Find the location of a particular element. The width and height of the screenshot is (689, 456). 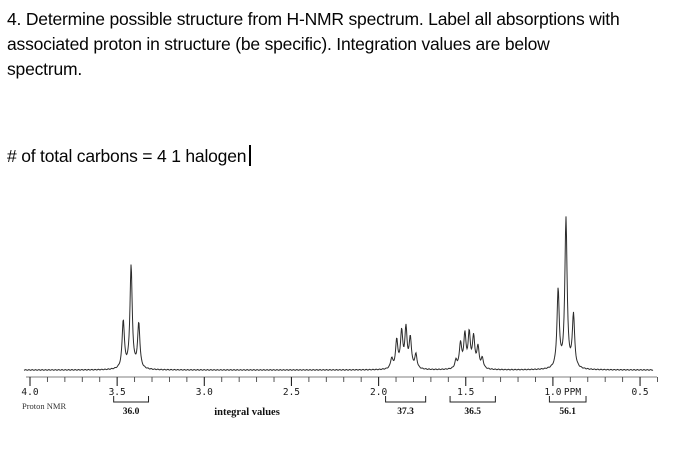

question-line-3: spectrum. is located at coordinates (45, 69).